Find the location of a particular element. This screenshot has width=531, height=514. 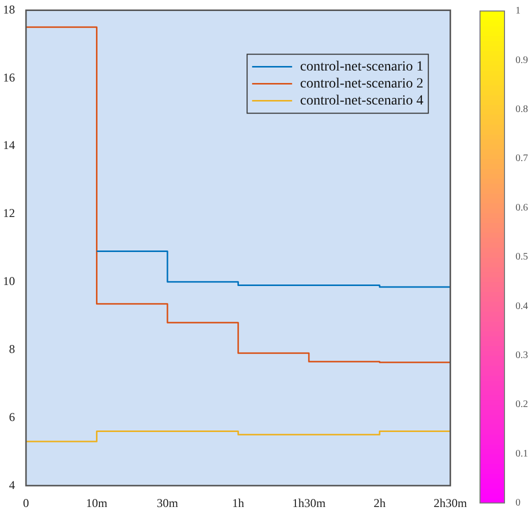

x-tick-label: 30m is located at coordinates (167, 503).